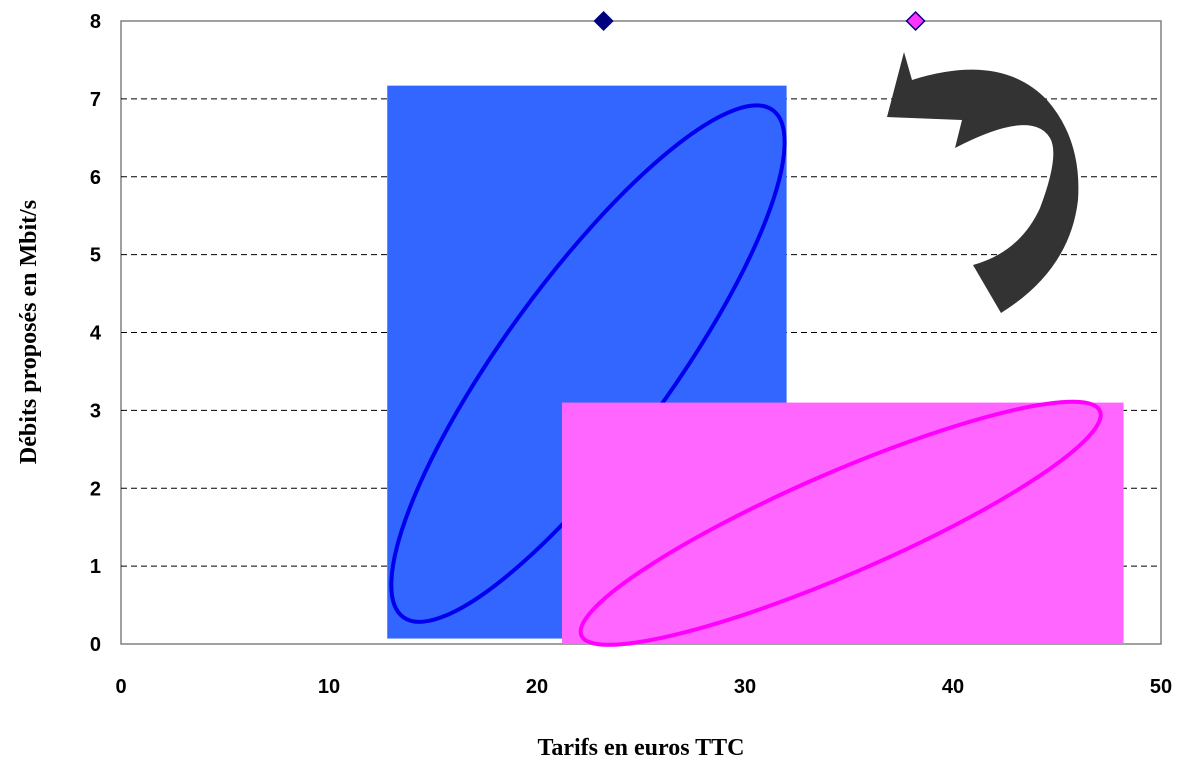 Image resolution: width=1182 pixels, height=768 pixels. I want to click on curved-arrow-shape, so click(983, 182).